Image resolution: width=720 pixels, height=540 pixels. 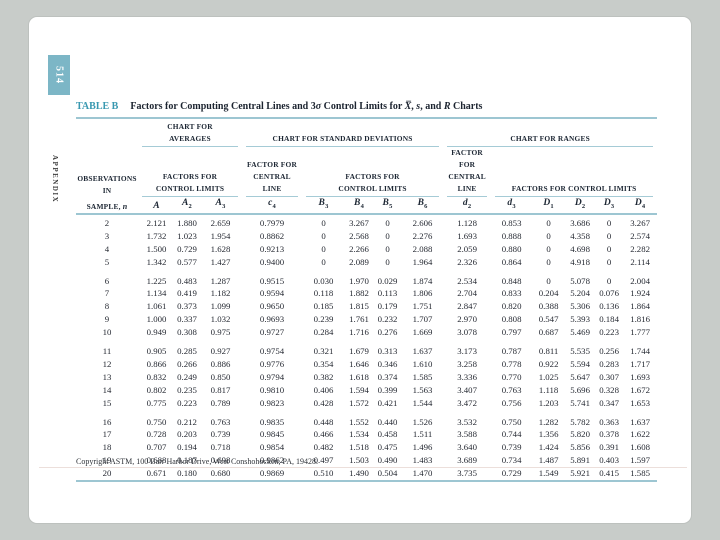 I want to click on cell-value: 1.483, so click(x=422, y=460).